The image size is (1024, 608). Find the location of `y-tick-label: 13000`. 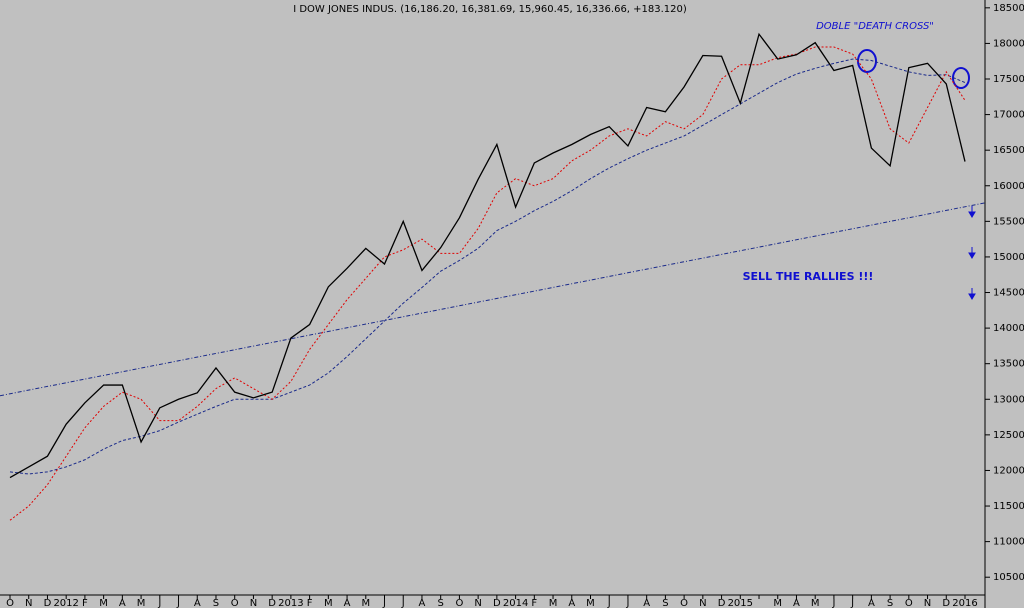

y-tick-label: 13000 is located at coordinates (1008, 399).